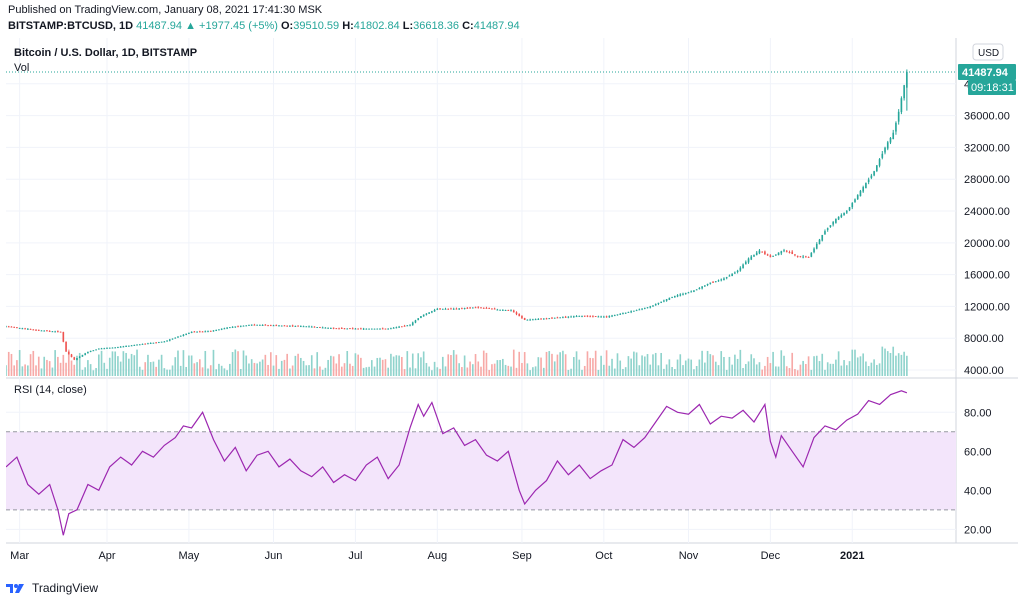 Image resolution: width=1024 pixels, height=603 pixels. I want to click on x-tick-label: Jun, so click(274, 556).